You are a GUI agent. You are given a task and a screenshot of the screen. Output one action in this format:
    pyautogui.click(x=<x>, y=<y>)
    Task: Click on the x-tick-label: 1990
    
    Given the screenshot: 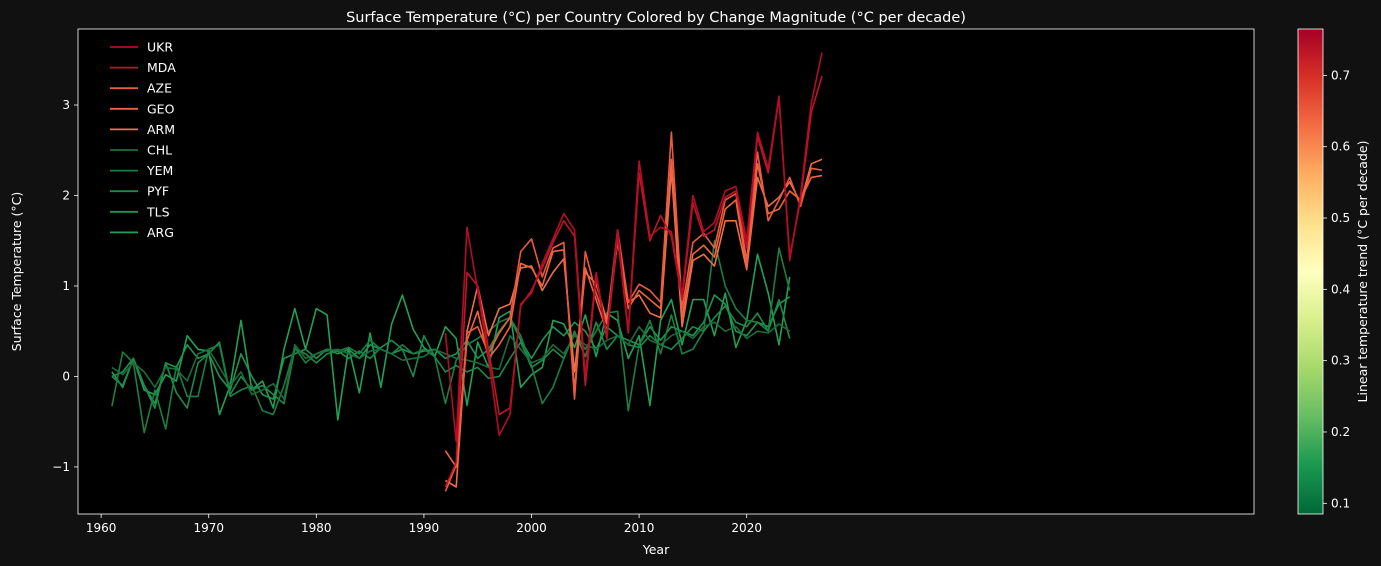 What is the action you would take?
    pyautogui.click(x=424, y=528)
    